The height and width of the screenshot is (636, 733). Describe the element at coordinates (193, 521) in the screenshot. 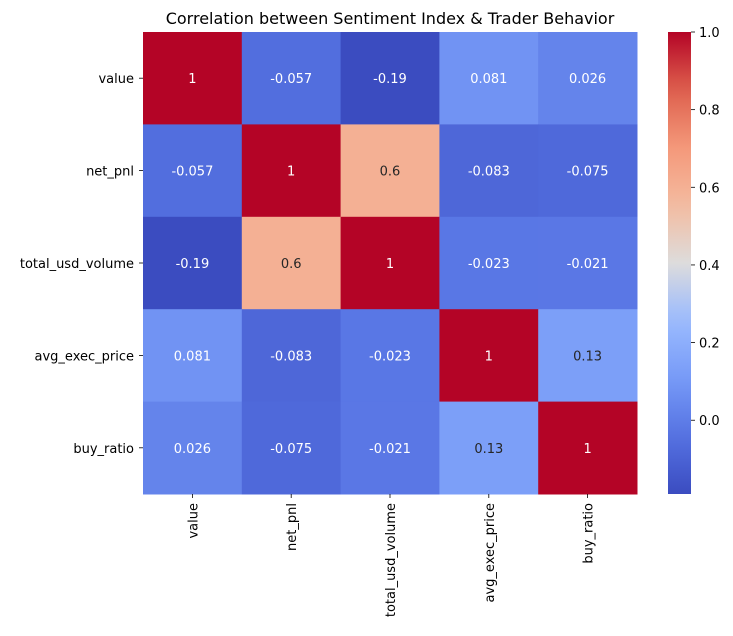

I see `x-tick-label: value` at that location.